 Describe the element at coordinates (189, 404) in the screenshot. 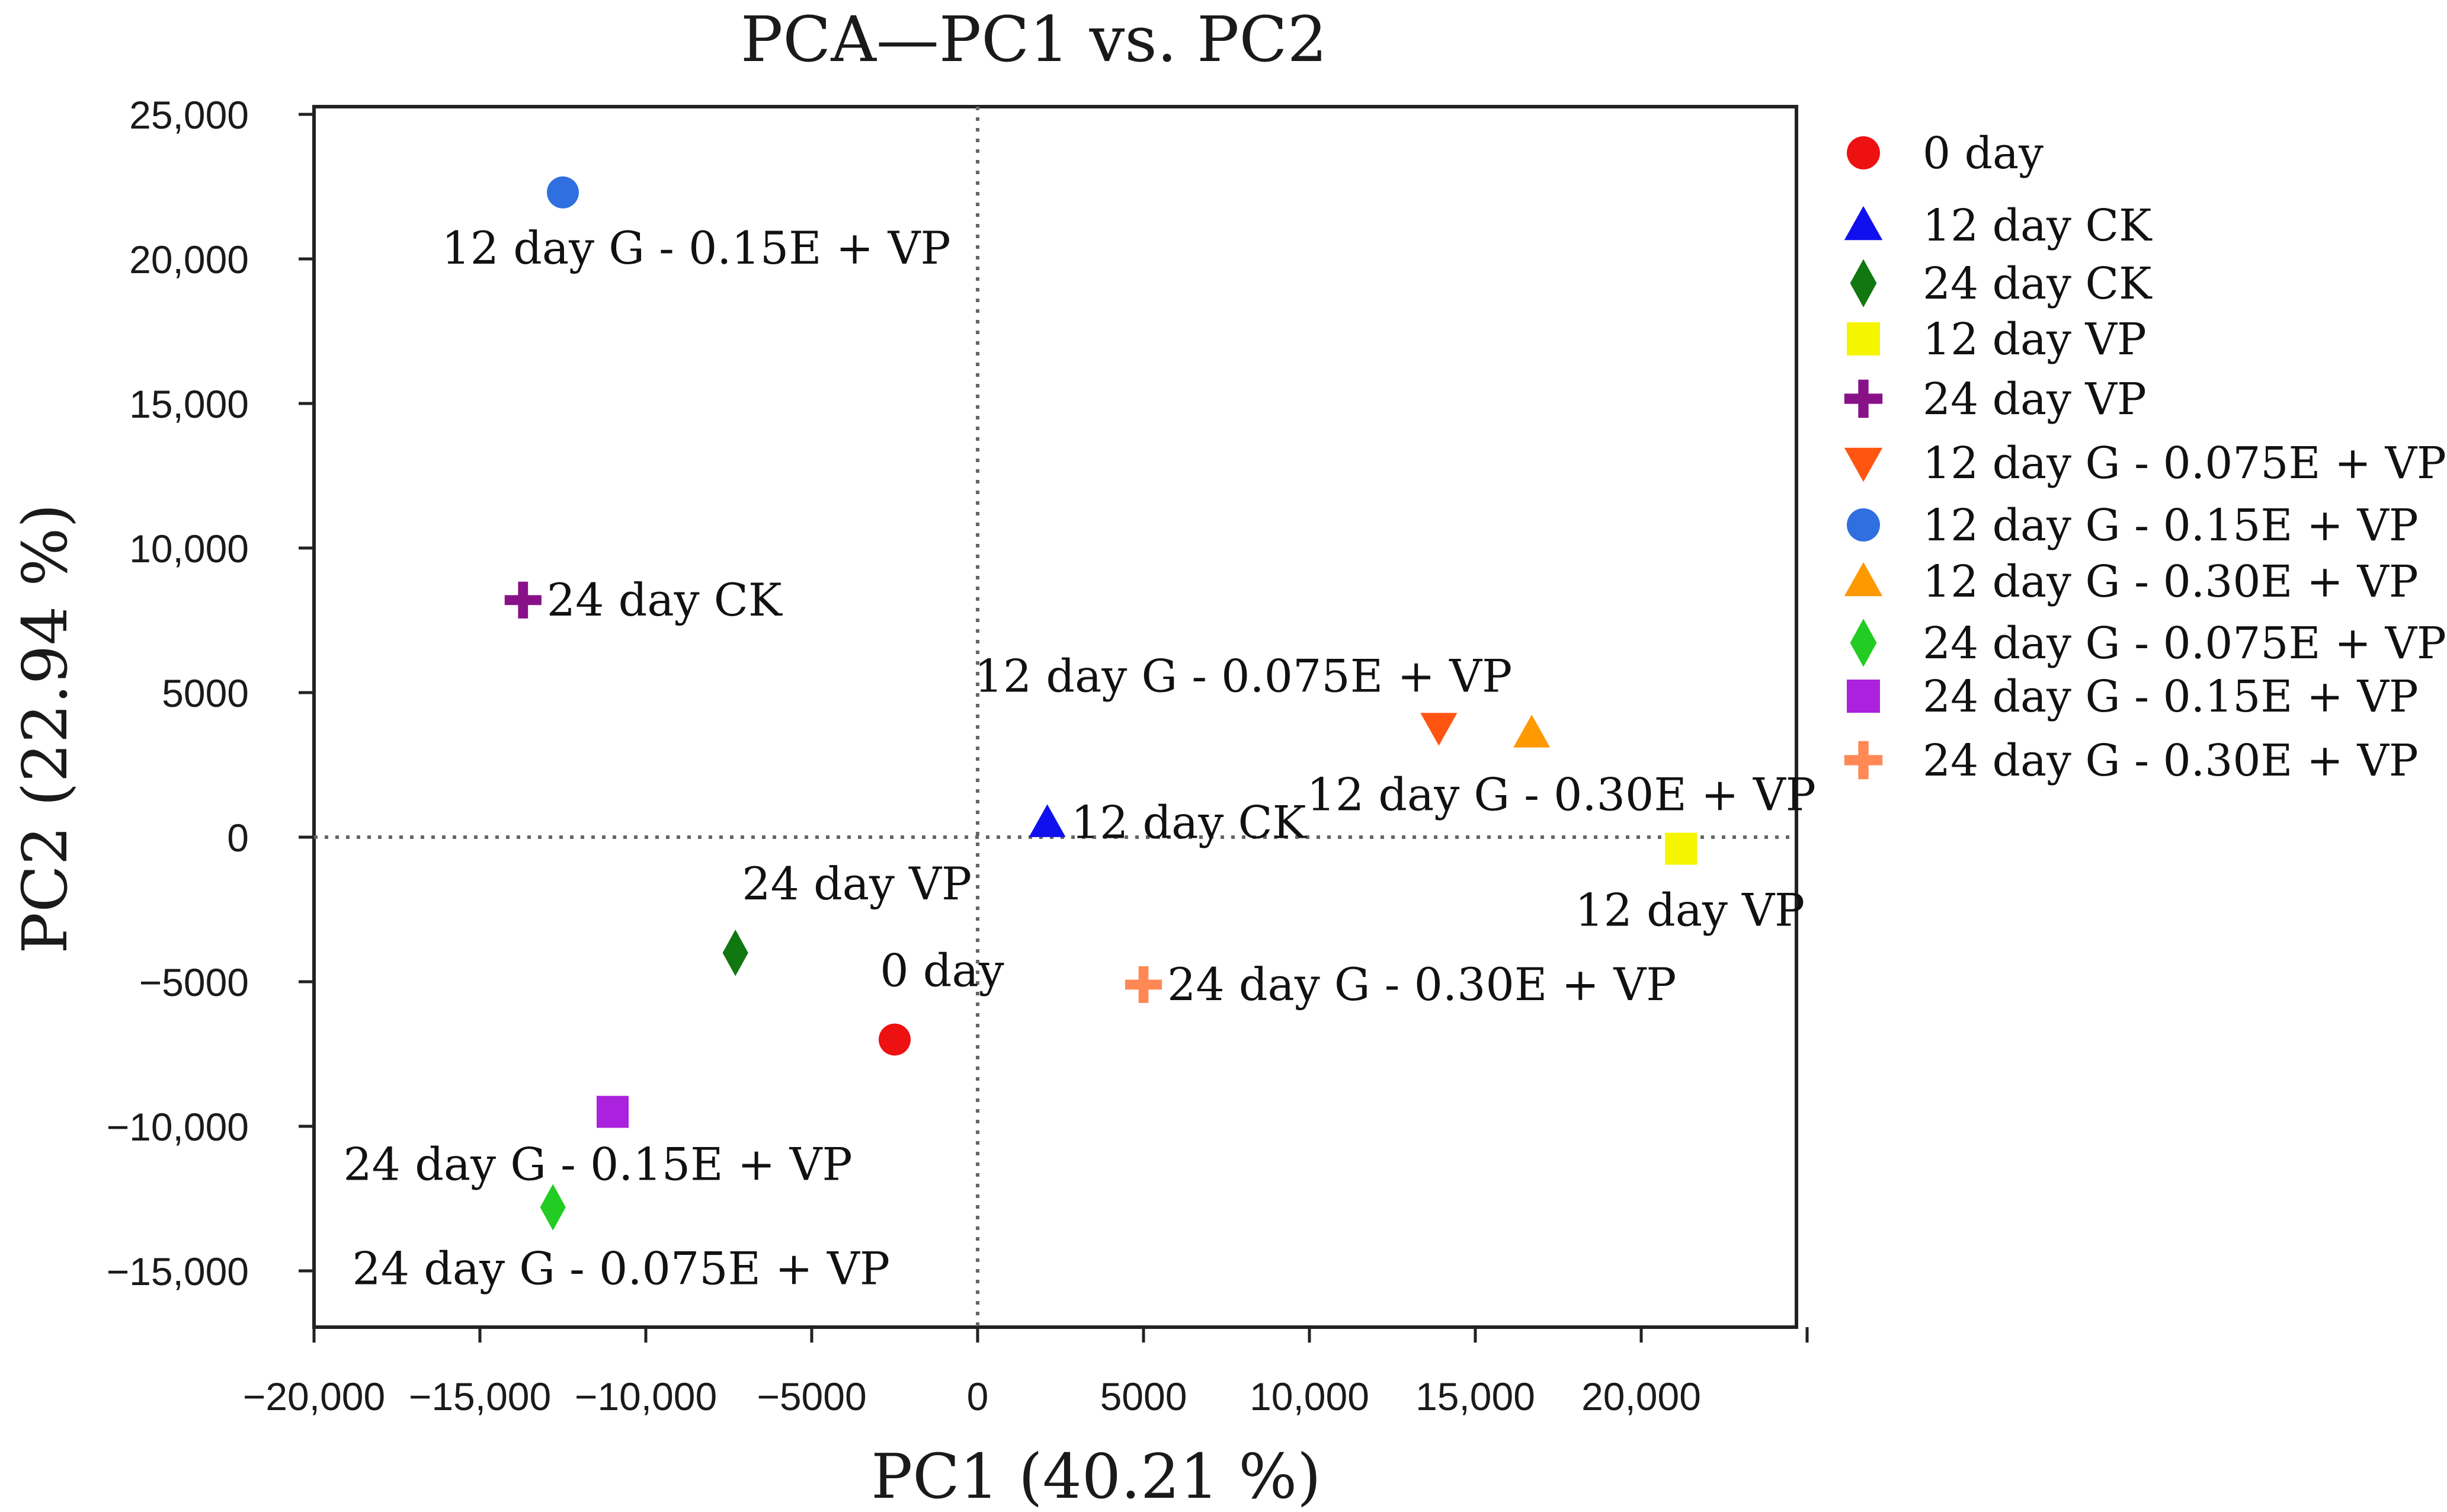

I see `y-tick-label: 15,000` at that location.